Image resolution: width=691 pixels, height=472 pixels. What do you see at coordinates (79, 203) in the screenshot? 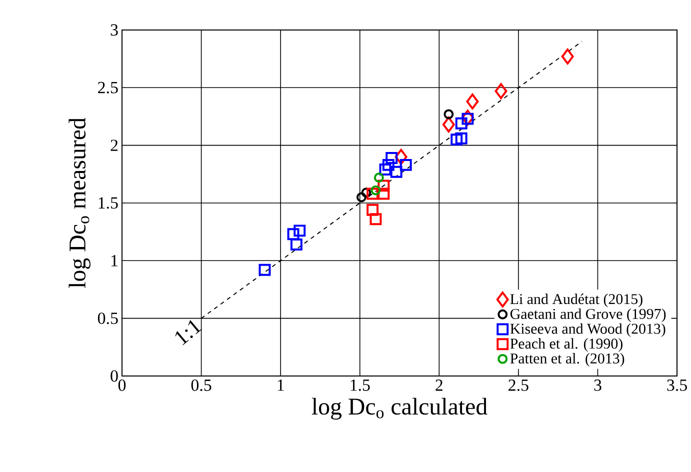
I see `y-axis-title: log Dc$_{o}$ measured` at bounding box center [79, 203].